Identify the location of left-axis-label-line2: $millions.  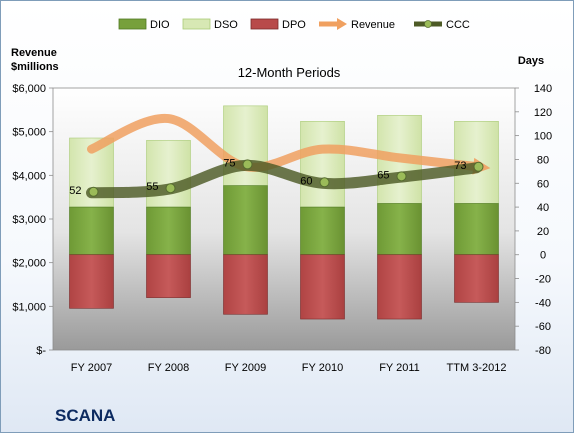
(35, 67).